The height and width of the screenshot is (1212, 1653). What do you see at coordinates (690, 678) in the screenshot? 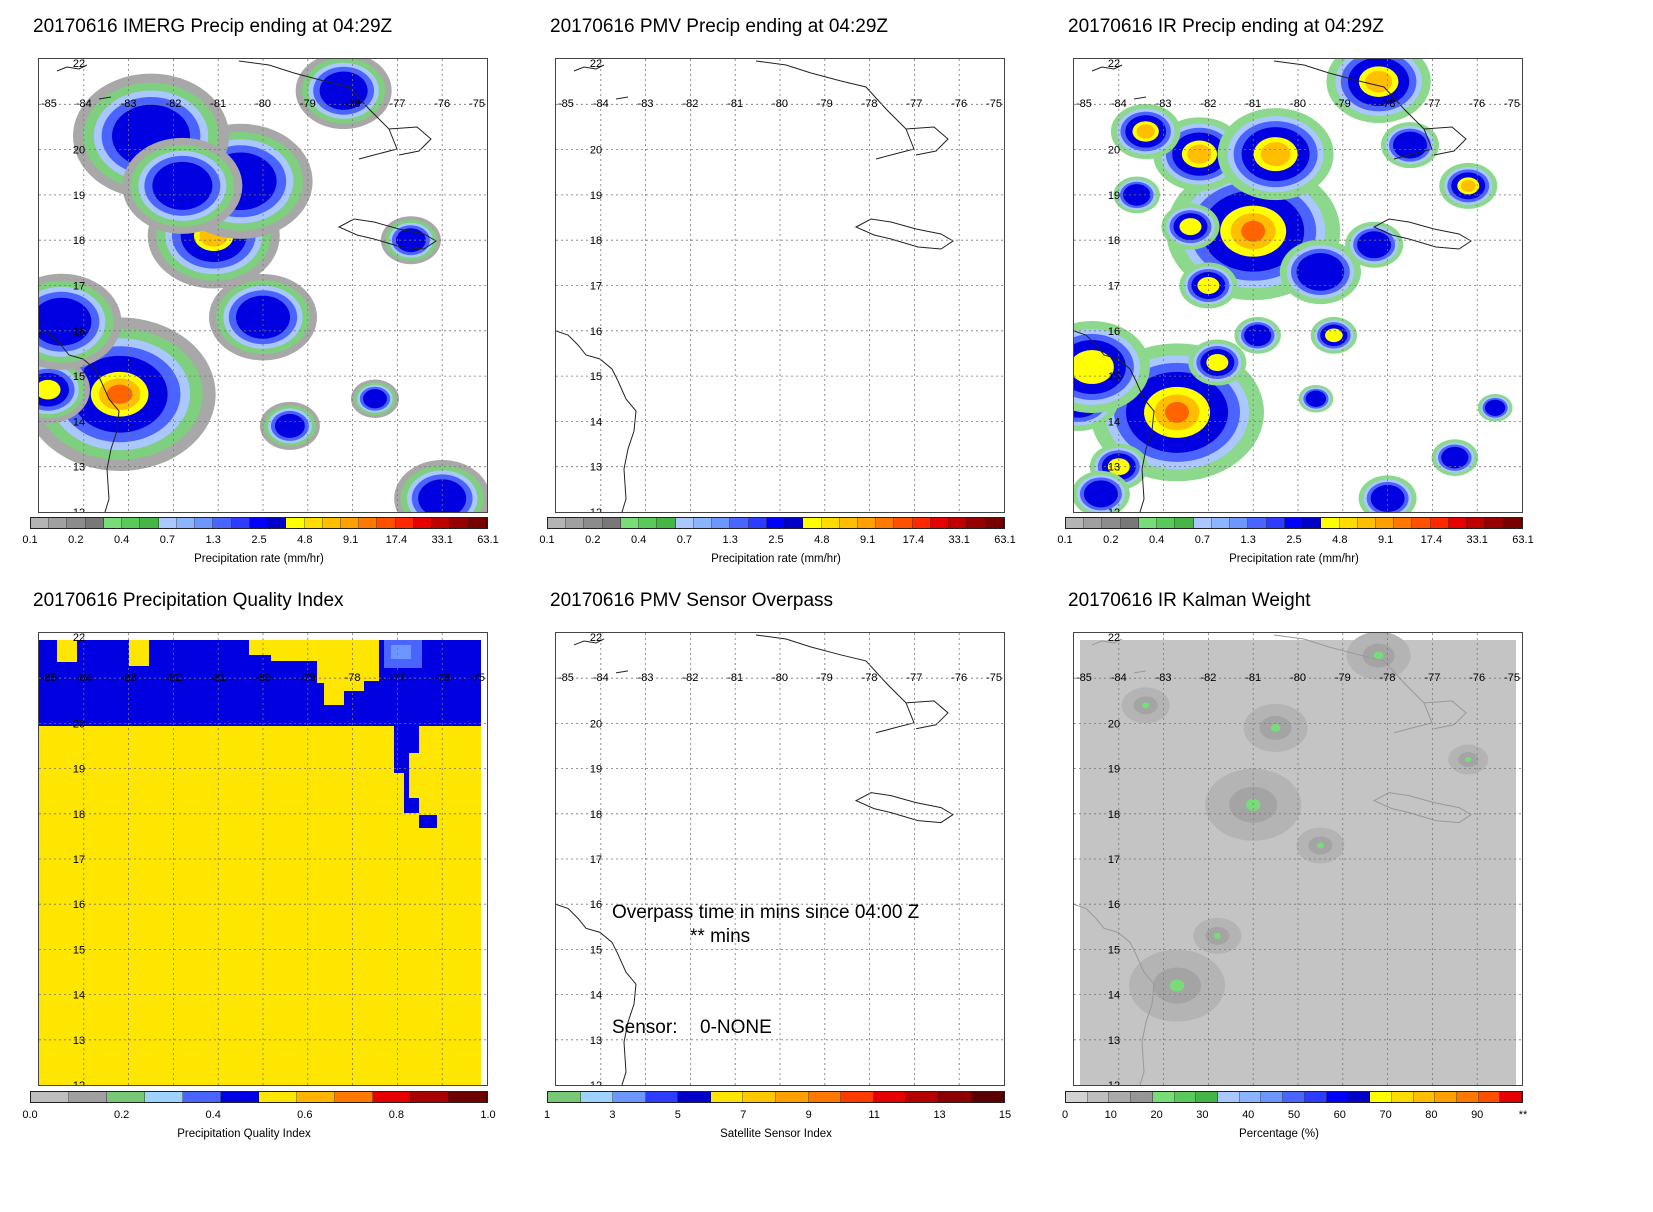
I see `lon-tick-label: -82` at bounding box center [690, 678].